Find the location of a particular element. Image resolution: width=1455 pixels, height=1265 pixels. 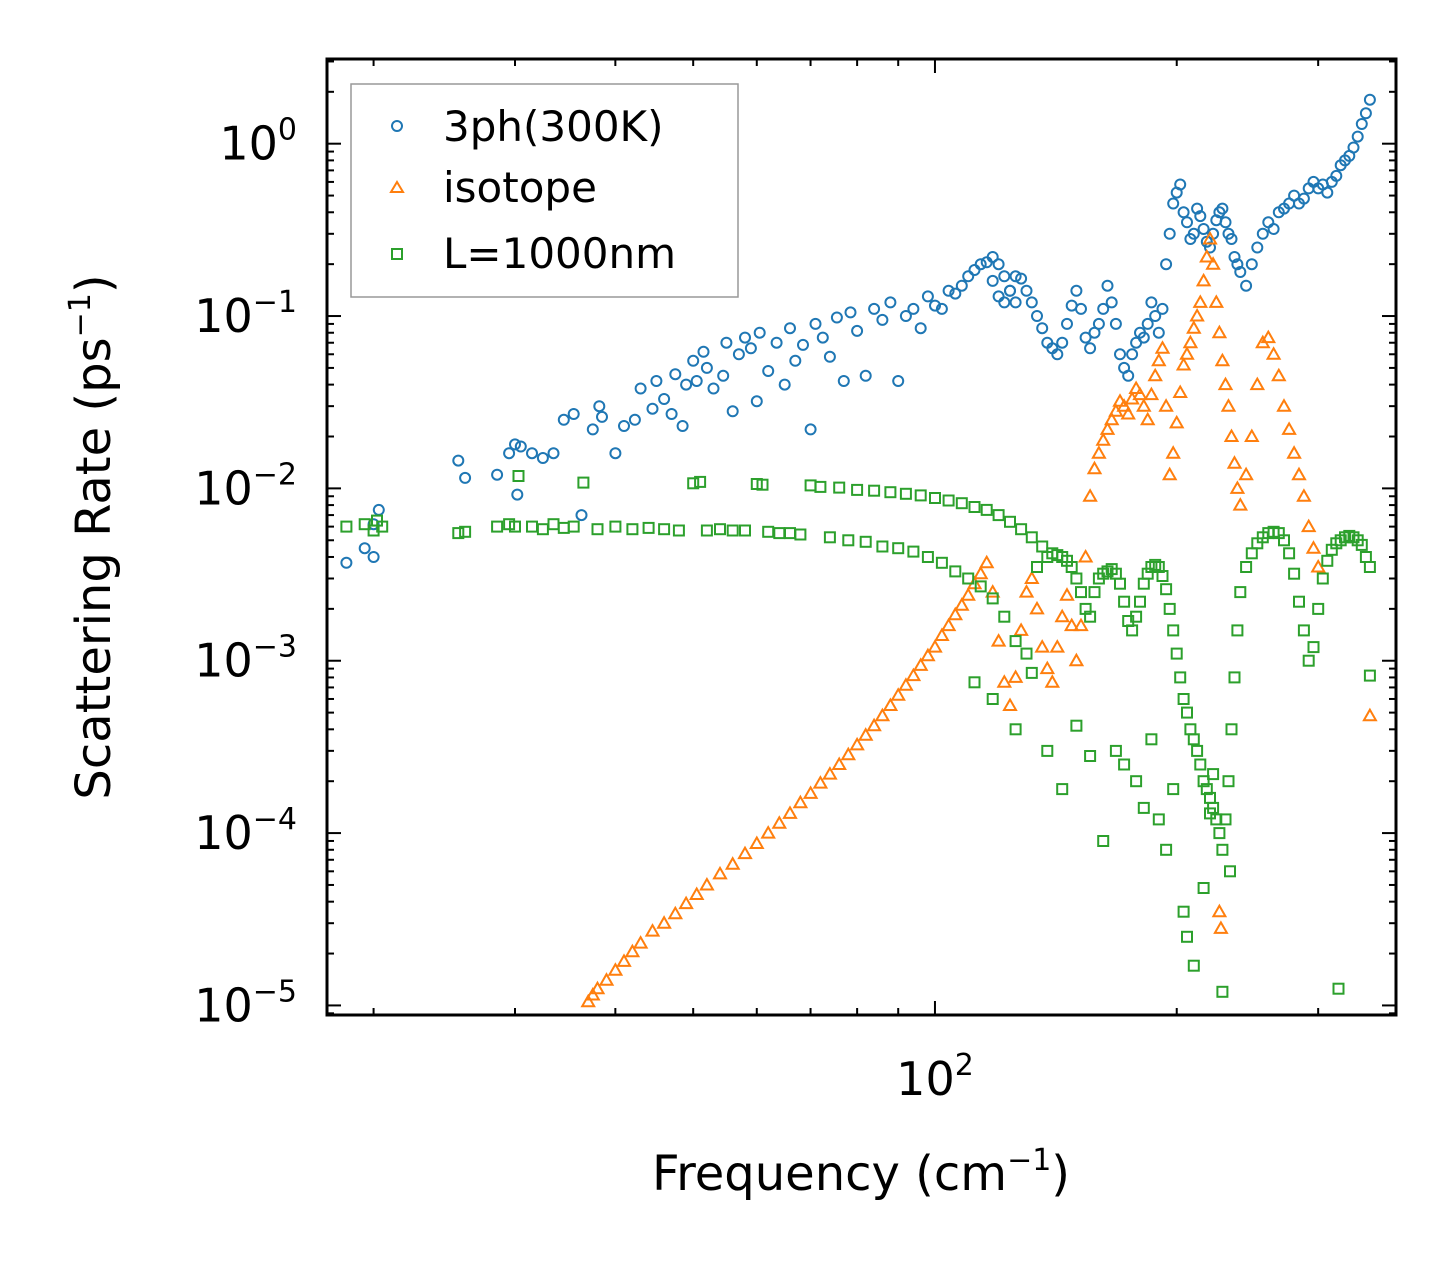

x-tick-exponent: 2 is located at coordinates (964, 1065).